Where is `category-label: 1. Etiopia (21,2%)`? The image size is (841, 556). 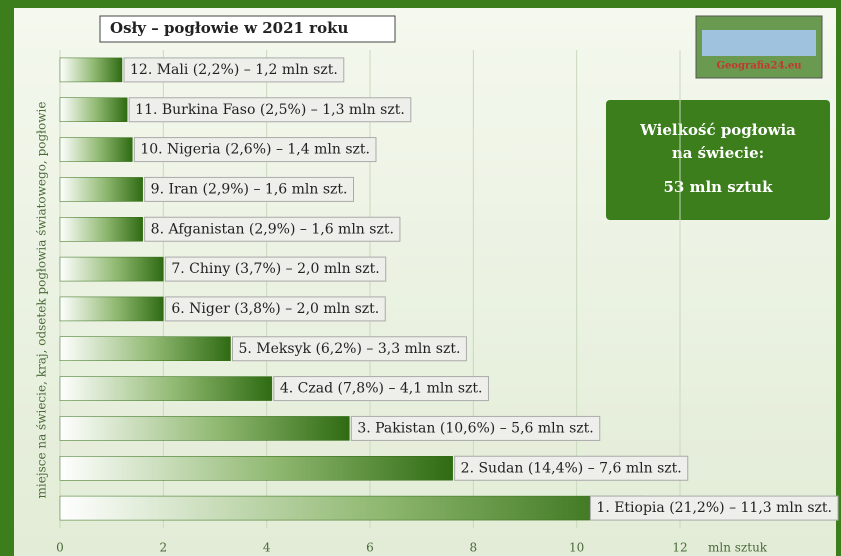 category-label: 1. Etiopia (21,2%) is located at coordinates (660, 508).